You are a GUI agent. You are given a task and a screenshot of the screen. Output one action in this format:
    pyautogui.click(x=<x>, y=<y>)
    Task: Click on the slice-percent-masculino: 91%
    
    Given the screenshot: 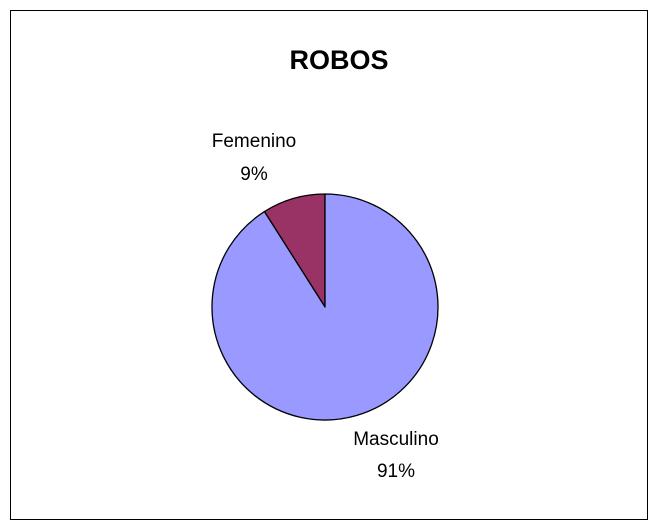 What is the action you would take?
    pyautogui.click(x=396, y=471)
    